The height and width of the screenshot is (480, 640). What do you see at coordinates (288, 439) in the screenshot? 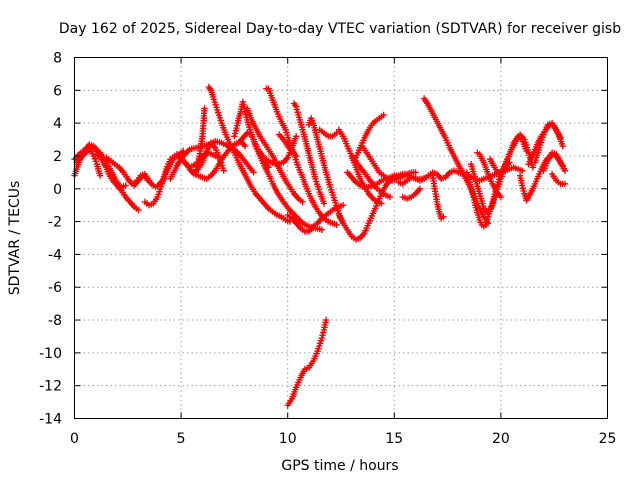
I see `x-tick-label: 10` at bounding box center [288, 439].